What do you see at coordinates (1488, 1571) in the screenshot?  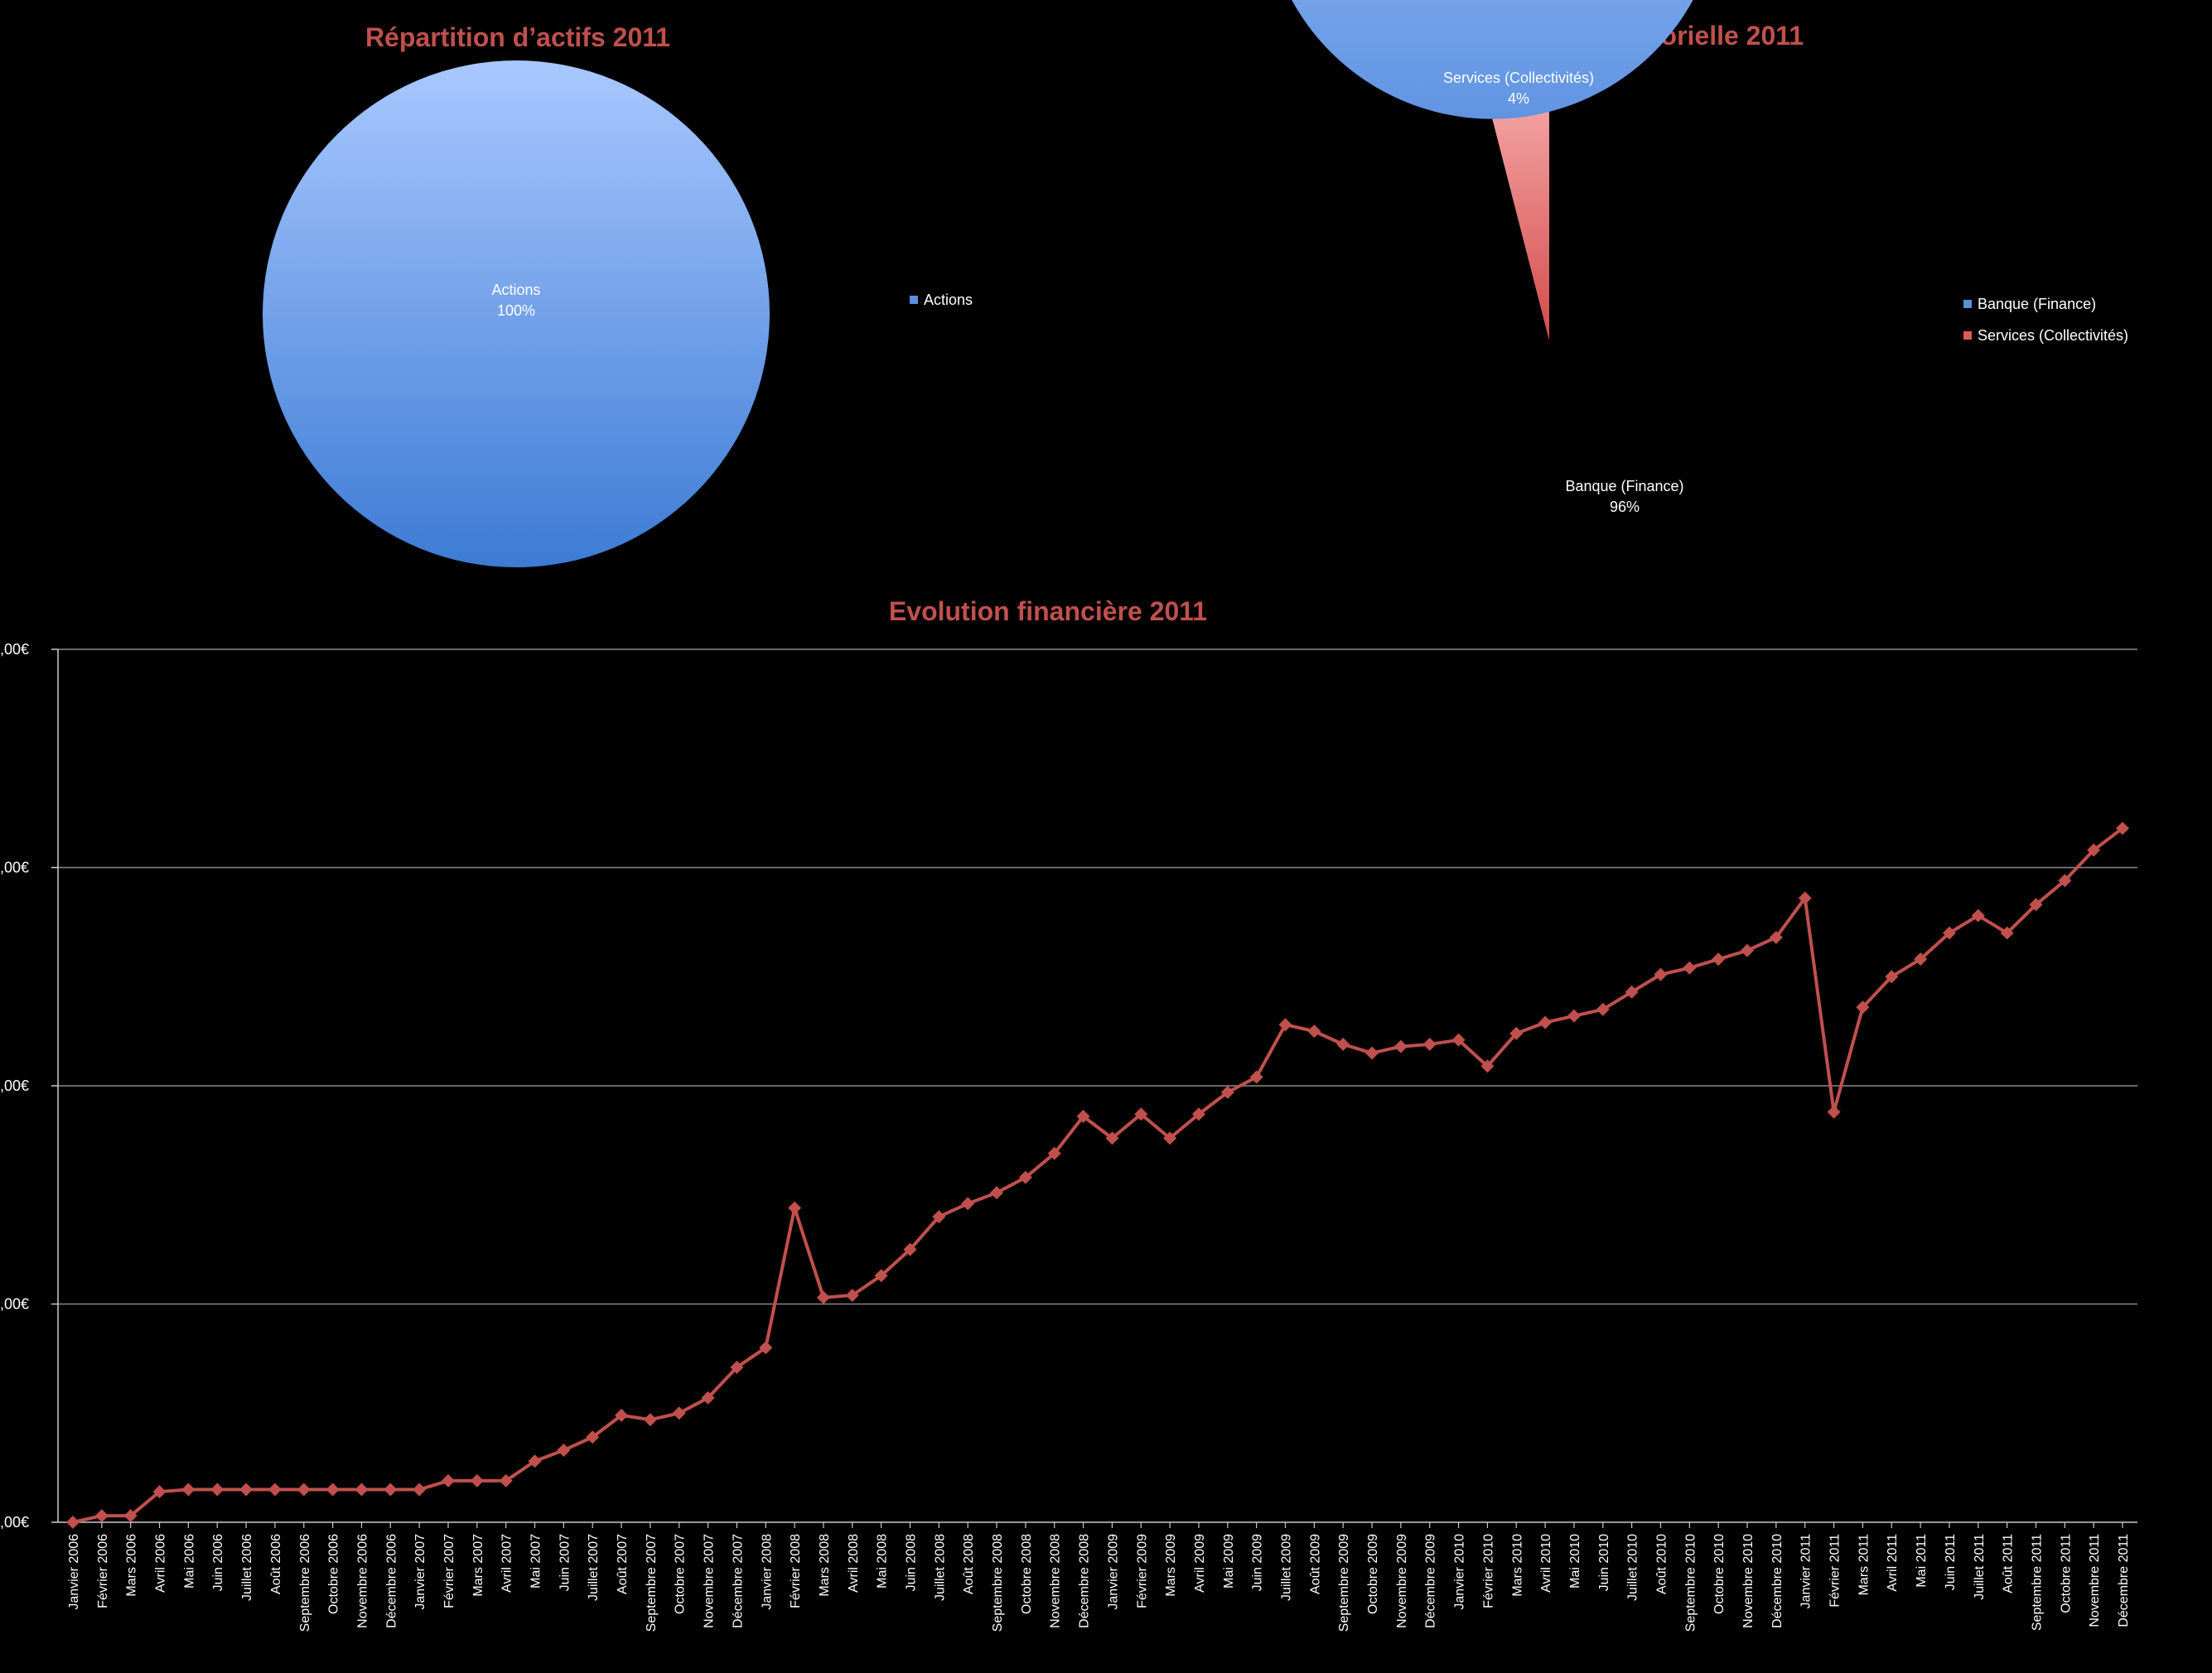 I see `x-tick-label-49: Février 2010` at bounding box center [1488, 1571].